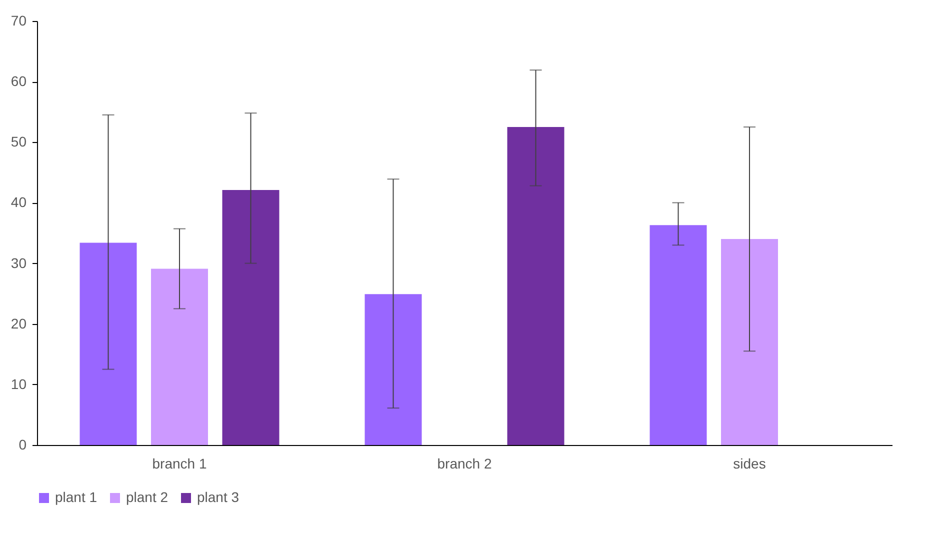 The height and width of the screenshot is (538, 935). I want to click on y-tick-label: 70, so click(18, 20).